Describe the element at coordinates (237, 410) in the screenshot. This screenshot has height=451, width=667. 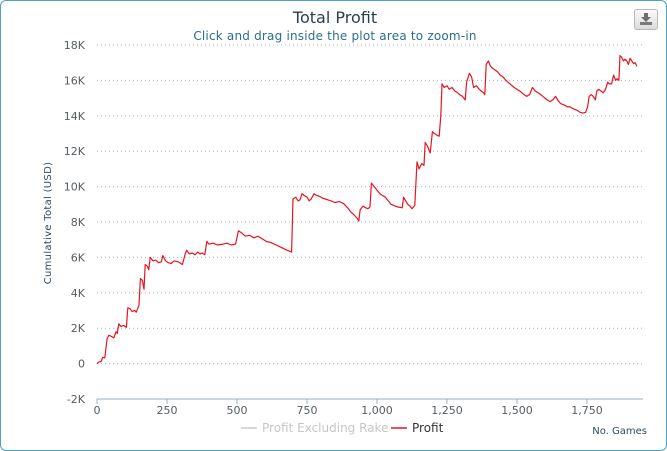
I see `x-tick-label: 500` at that location.